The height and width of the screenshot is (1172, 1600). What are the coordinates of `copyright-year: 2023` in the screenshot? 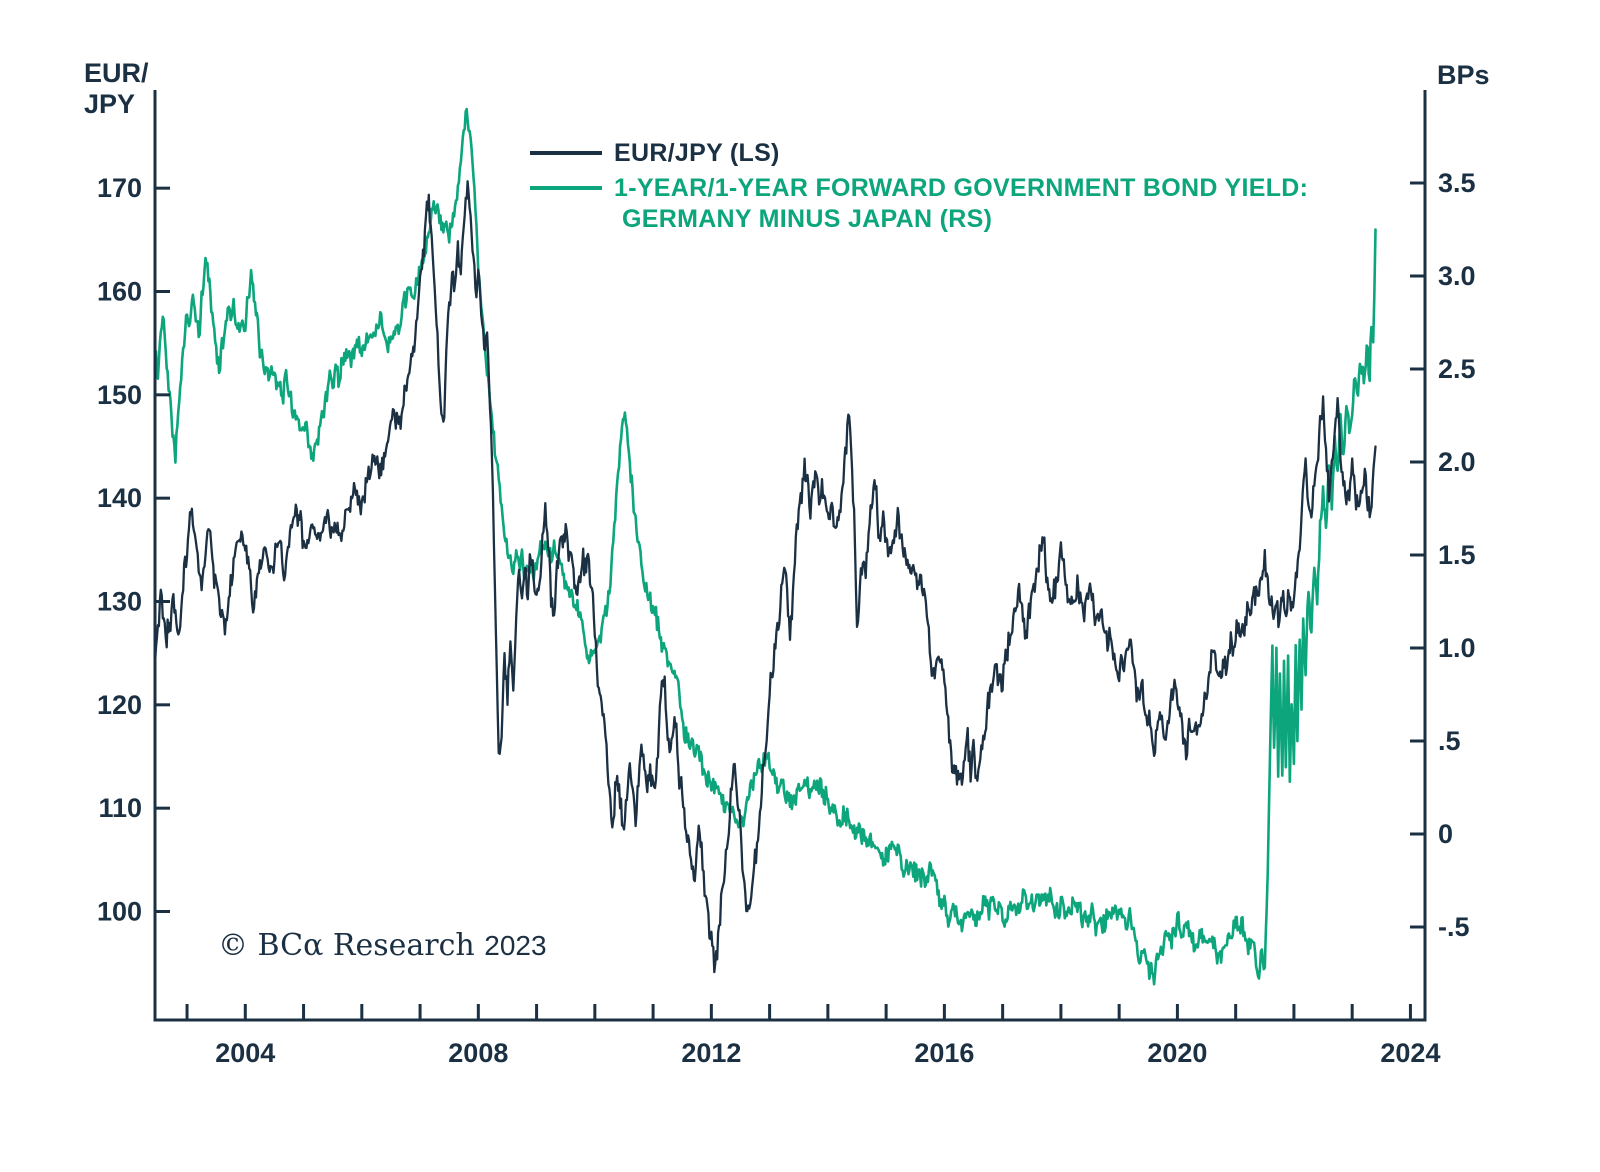 It's located at (515, 945).